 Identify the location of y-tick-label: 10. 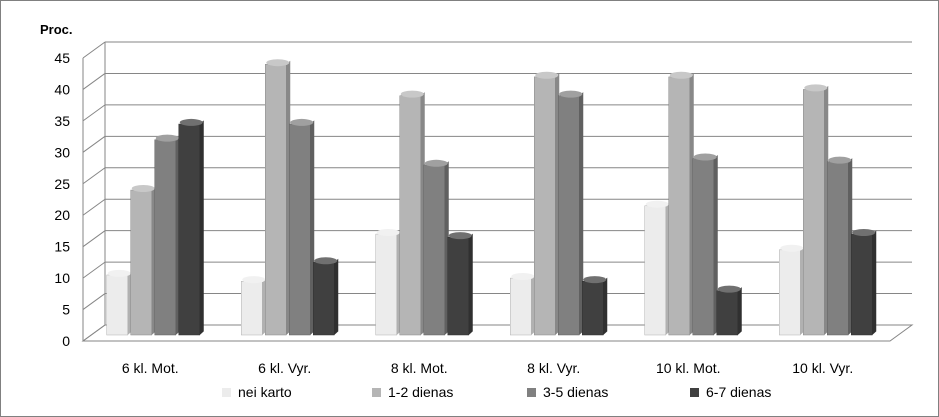
(62, 278).